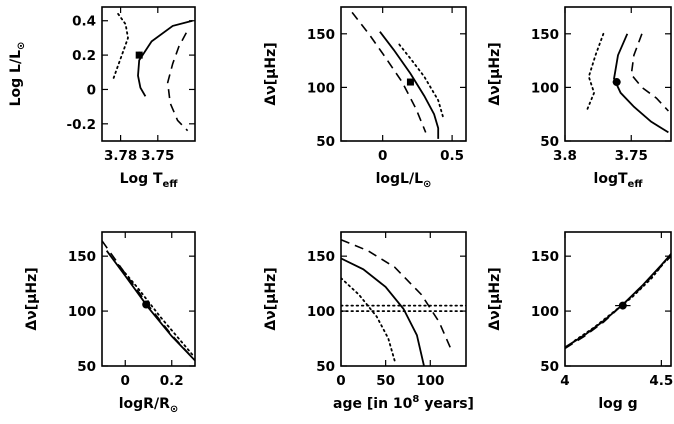 The image size is (674, 424). Describe the element at coordinates (430, 381) in the screenshot. I see `x-tick-label: 100` at that location.